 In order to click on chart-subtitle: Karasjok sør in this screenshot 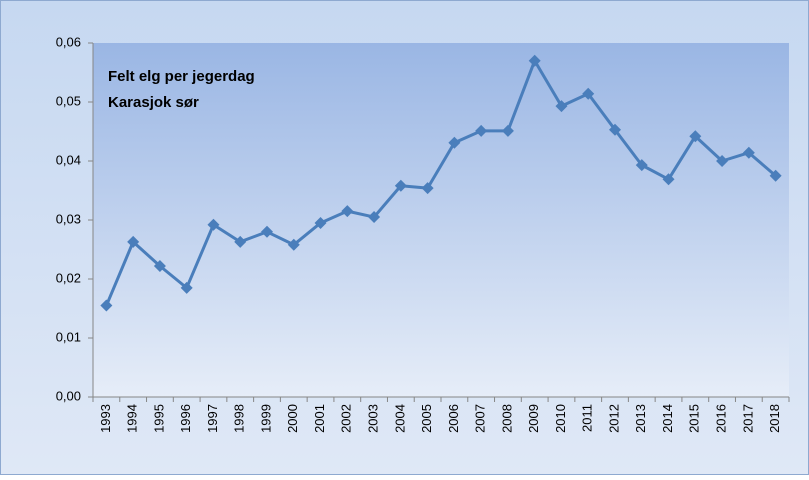, I will do `click(153, 102)`.